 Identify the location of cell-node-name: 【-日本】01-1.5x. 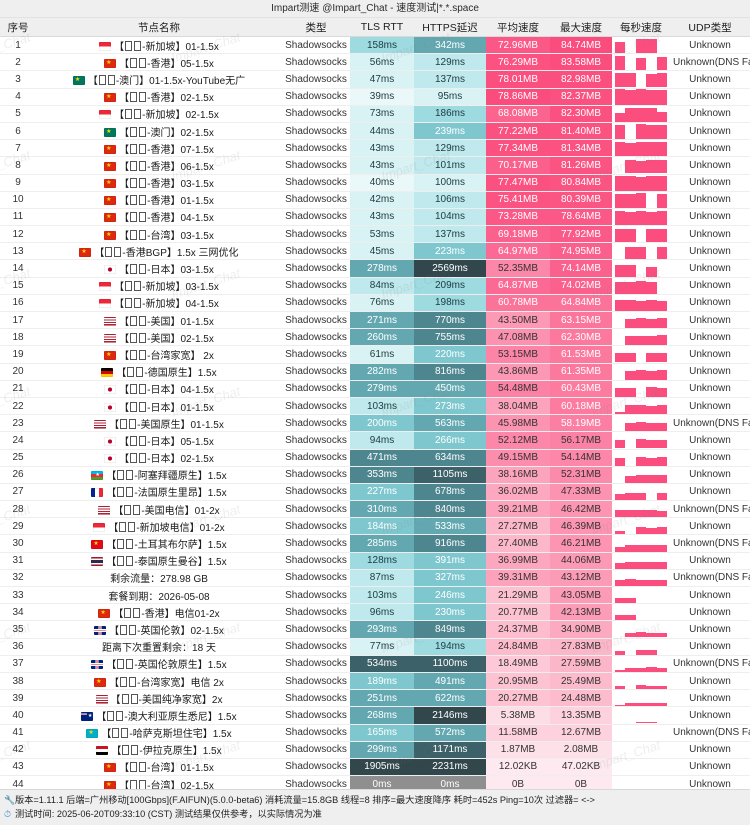
(159, 406).